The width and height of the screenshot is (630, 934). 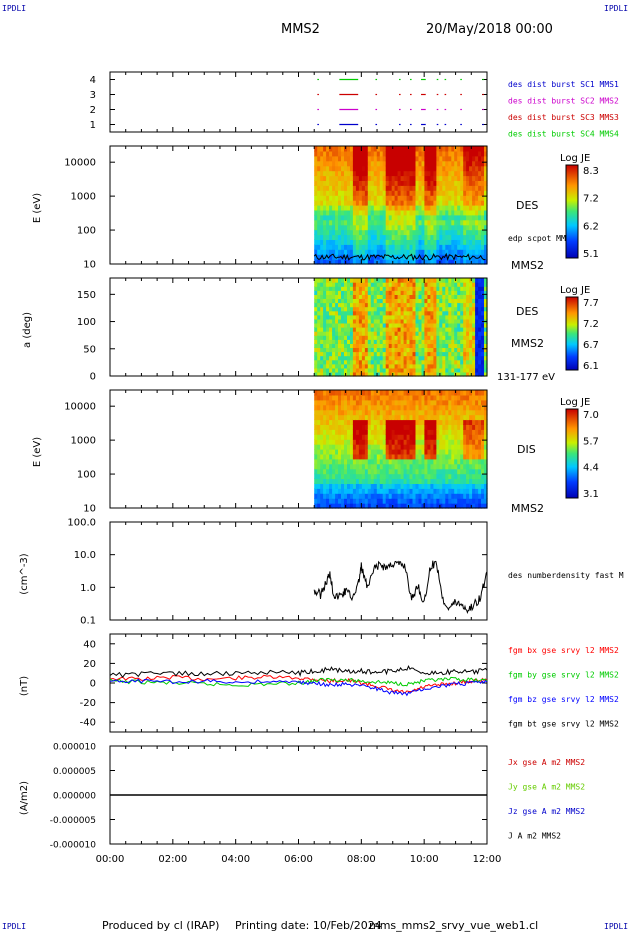 I want to click on density-panel-ytick-label: 100.0, so click(x=81, y=523).